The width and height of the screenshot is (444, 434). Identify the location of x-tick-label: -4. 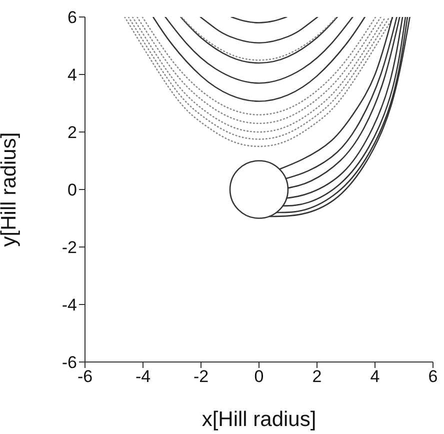
(143, 376).